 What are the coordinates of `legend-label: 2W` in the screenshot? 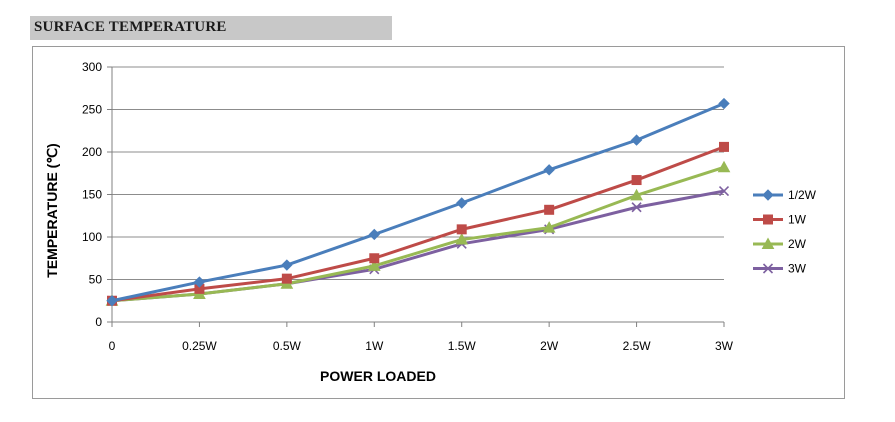 It's located at (797, 244).